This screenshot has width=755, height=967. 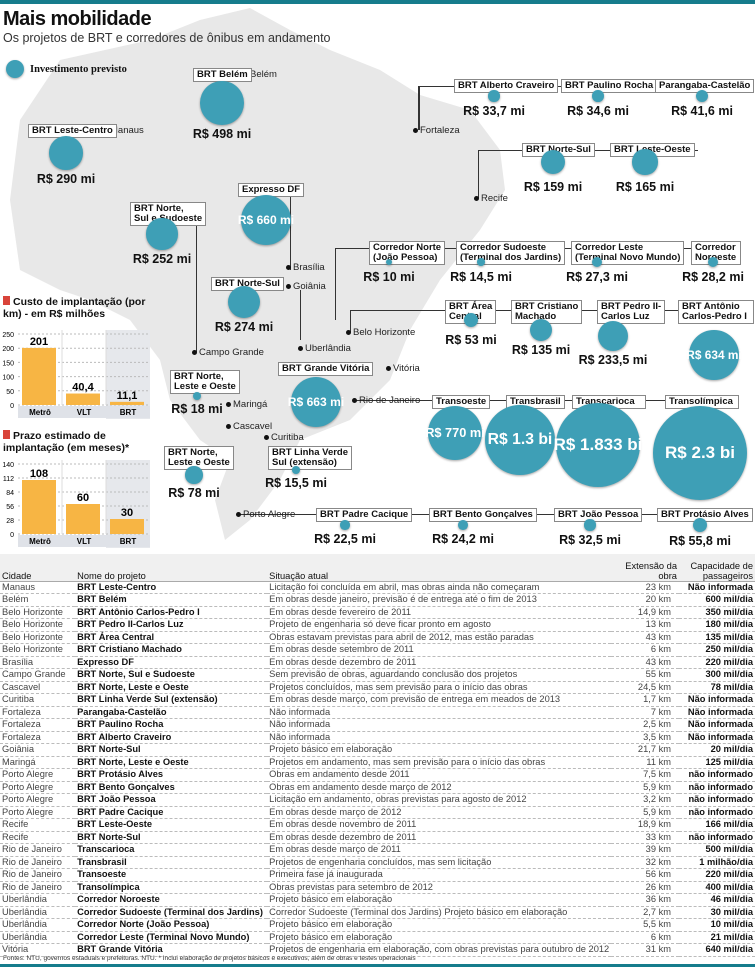 What do you see at coordinates (171, 700) in the screenshot?
I see `cell-project: BRT Linha Verde Sul (extensão)` at bounding box center [171, 700].